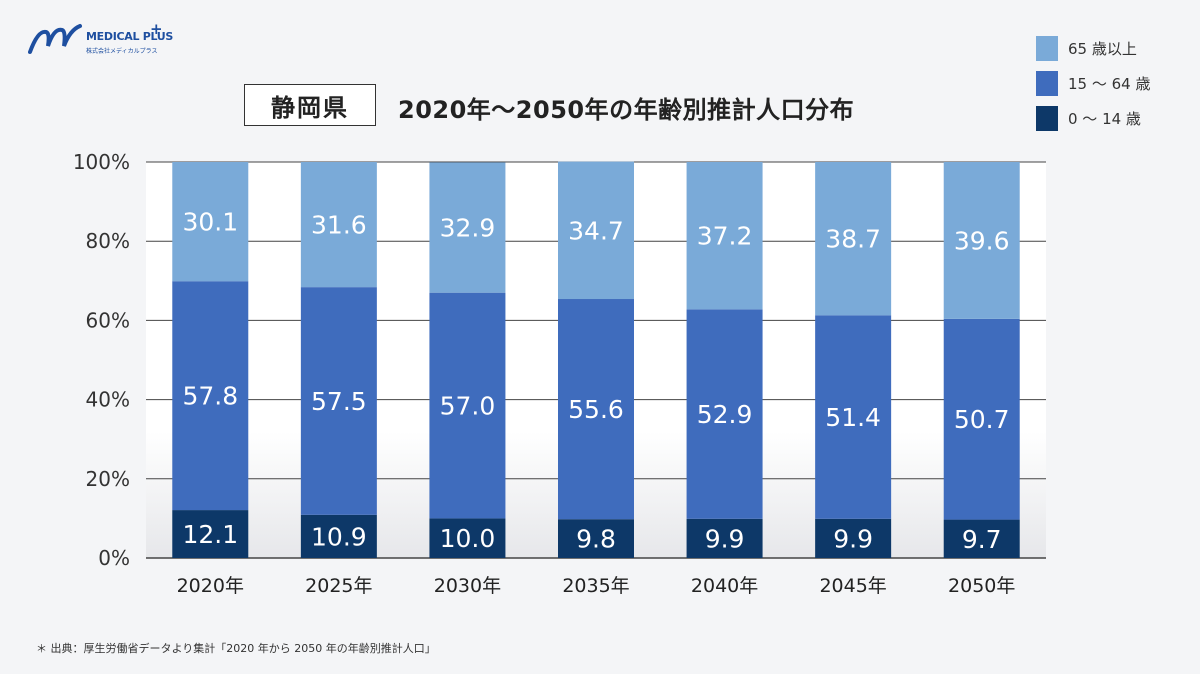 The width and height of the screenshot is (1200, 674). I want to click on data-label: 57.0, so click(468, 406).